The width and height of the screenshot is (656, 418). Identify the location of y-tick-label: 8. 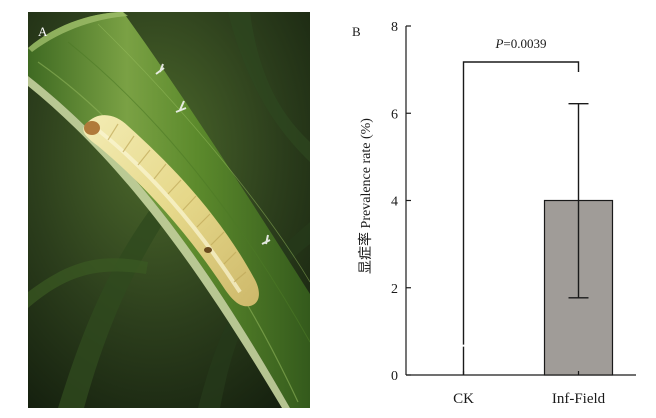
(394, 27).